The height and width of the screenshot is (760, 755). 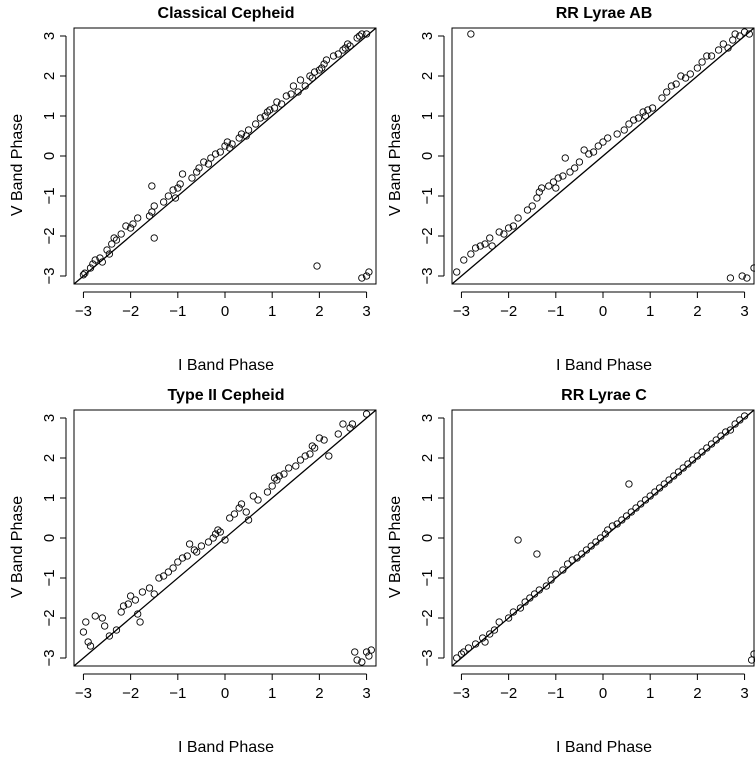 I want to click on plot-frame, so click(x=603, y=538).